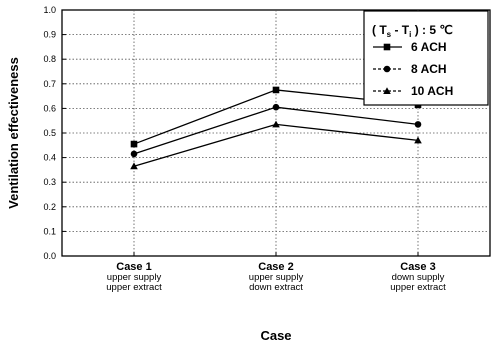 The height and width of the screenshot is (347, 496). What do you see at coordinates (49, 133) in the screenshot?
I see `y-tick-label: 0.5` at bounding box center [49, 133].